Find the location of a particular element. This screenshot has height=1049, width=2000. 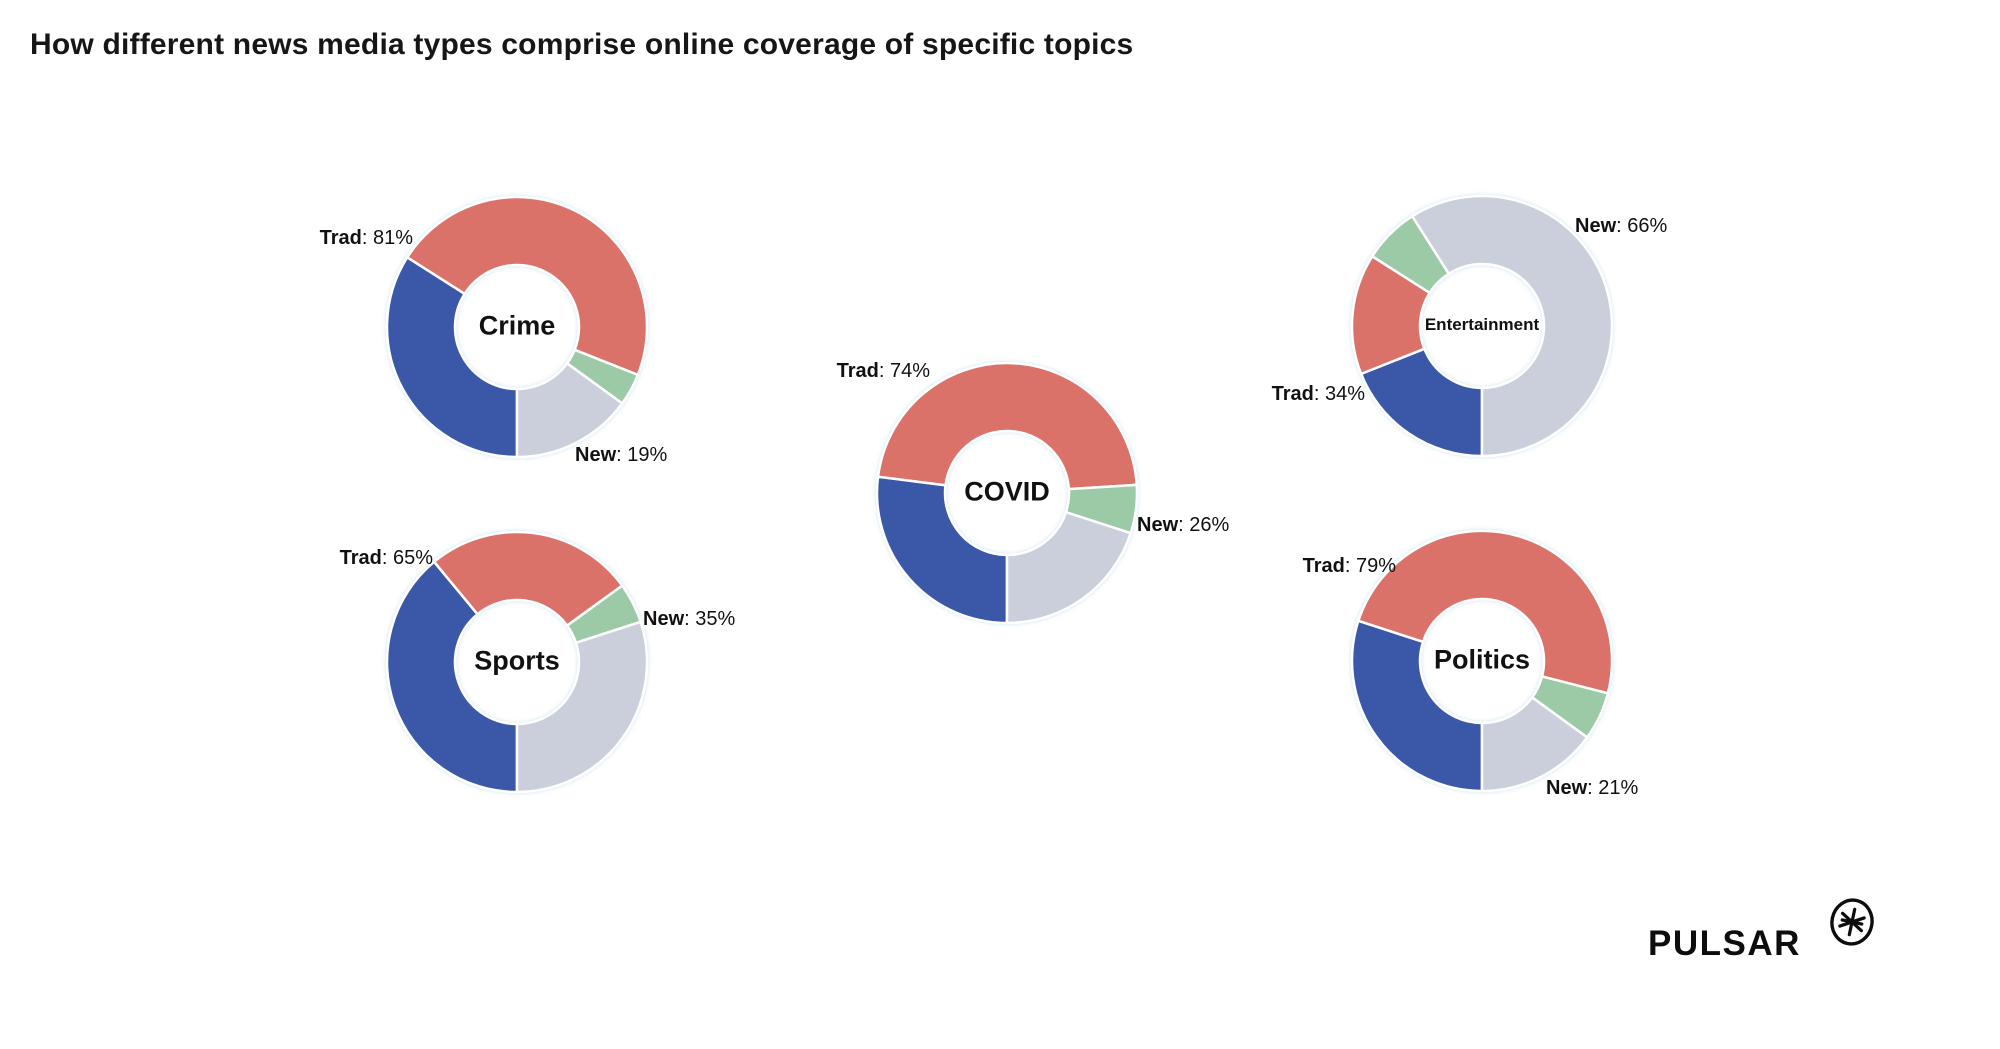

trad-value: : 34% is located at coordinates (1339, 394).